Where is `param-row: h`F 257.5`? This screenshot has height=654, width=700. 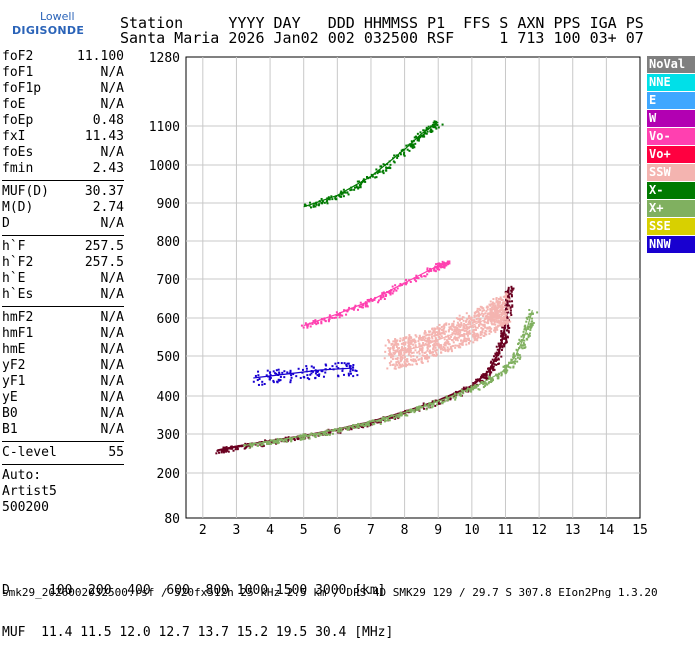 param-row: h`F 257.5 is located at coordinates (63, 247).